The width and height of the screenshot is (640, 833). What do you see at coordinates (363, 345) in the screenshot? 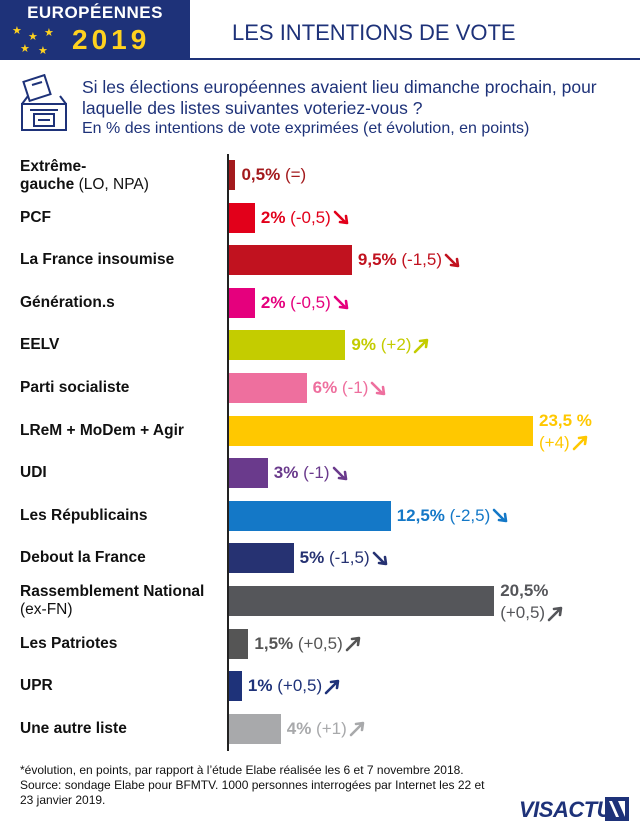
I see `value-percent: 9%` at bounding box center [363, 345].